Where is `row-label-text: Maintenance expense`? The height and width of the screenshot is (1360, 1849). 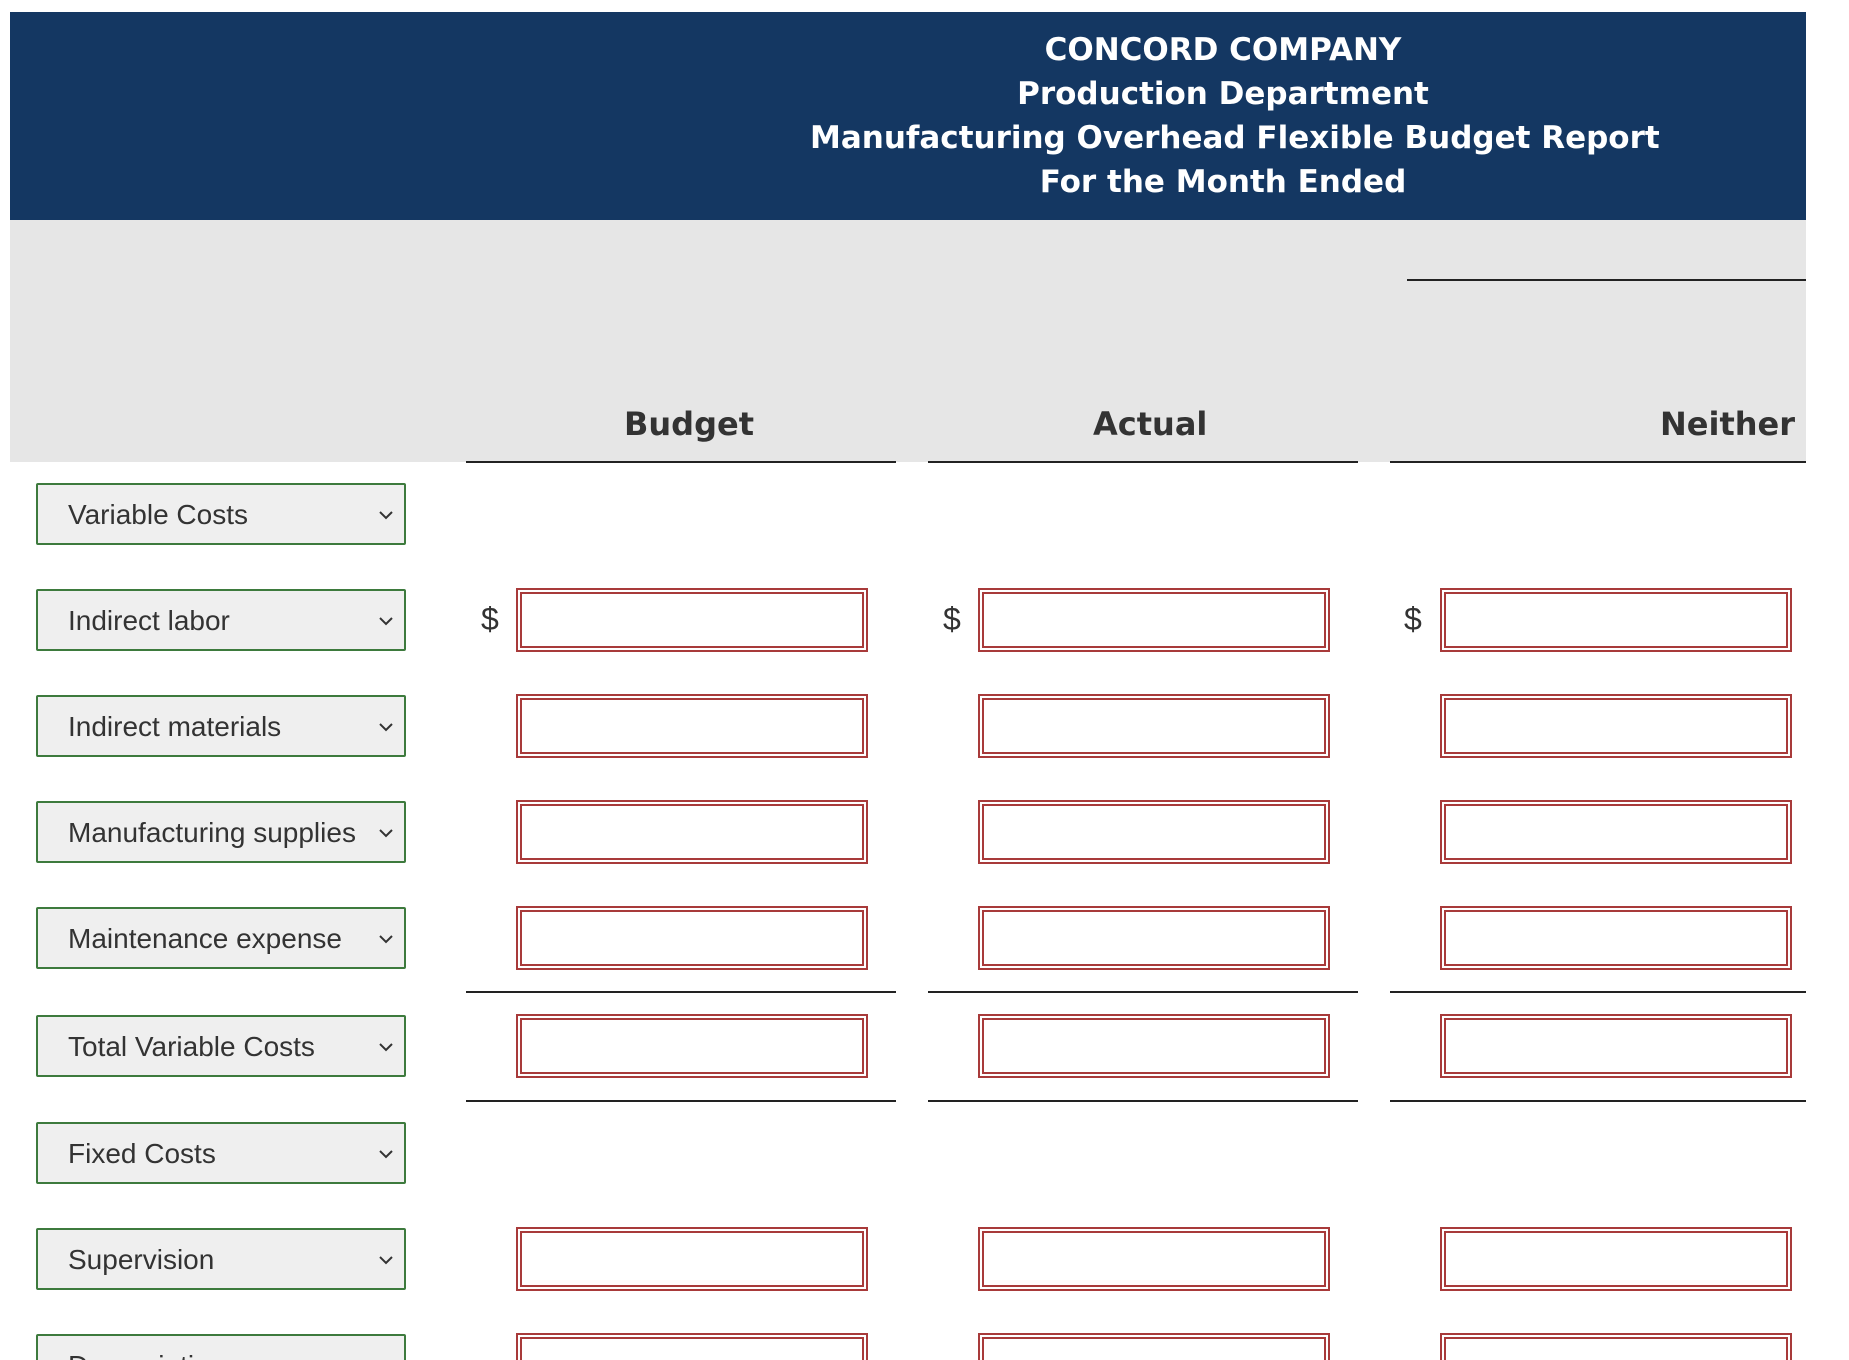 row-label-text: Maintenance expense is located at coordinates (205, 938).